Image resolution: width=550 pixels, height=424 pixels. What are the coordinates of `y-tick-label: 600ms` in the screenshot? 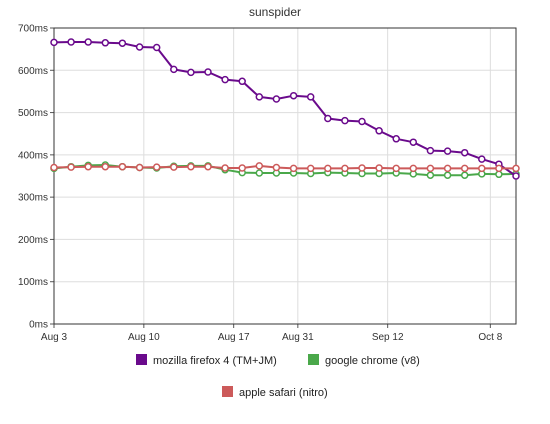 It's located at (33, 71).